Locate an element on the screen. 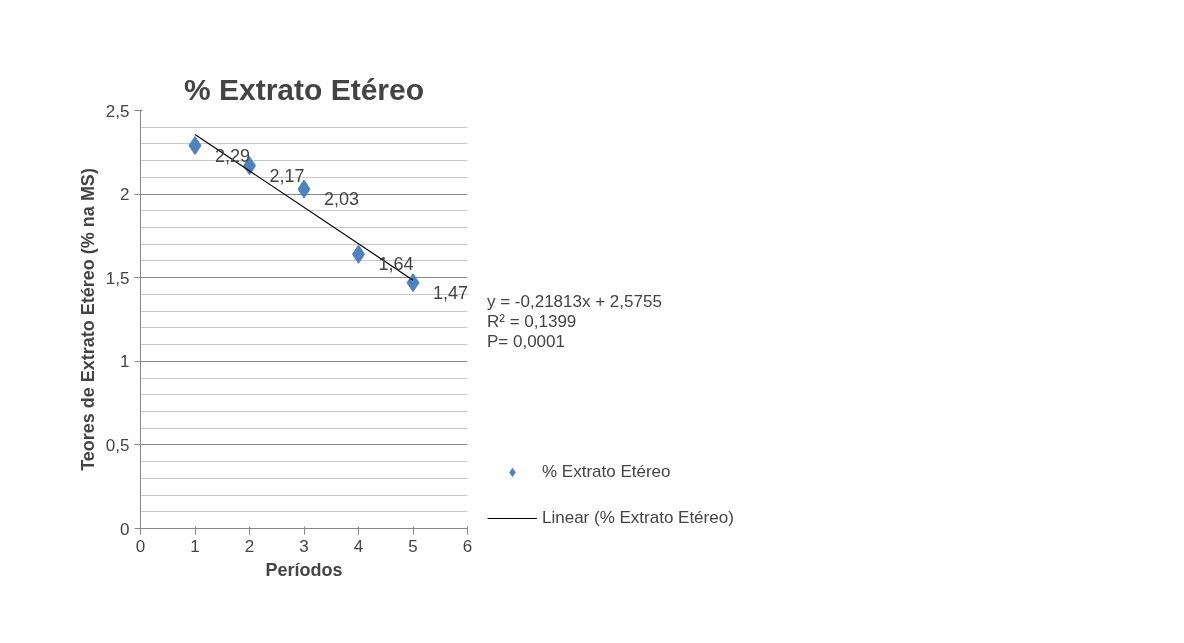  text: R² = 0,1399 is located at coordinates (532, 321).